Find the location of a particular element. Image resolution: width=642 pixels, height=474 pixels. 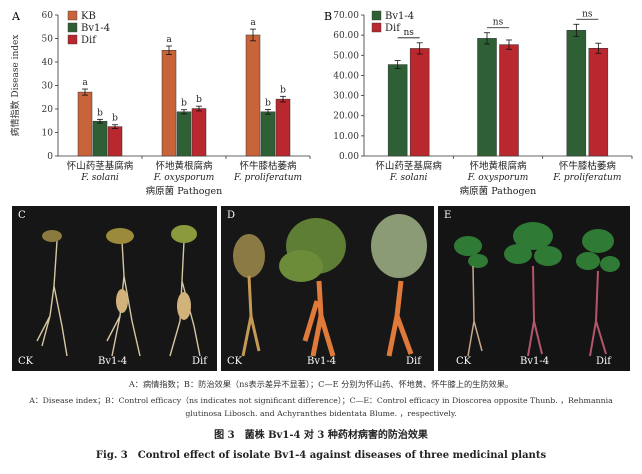

y-tick-label: 30.00 is located at coordinates (346, 97).